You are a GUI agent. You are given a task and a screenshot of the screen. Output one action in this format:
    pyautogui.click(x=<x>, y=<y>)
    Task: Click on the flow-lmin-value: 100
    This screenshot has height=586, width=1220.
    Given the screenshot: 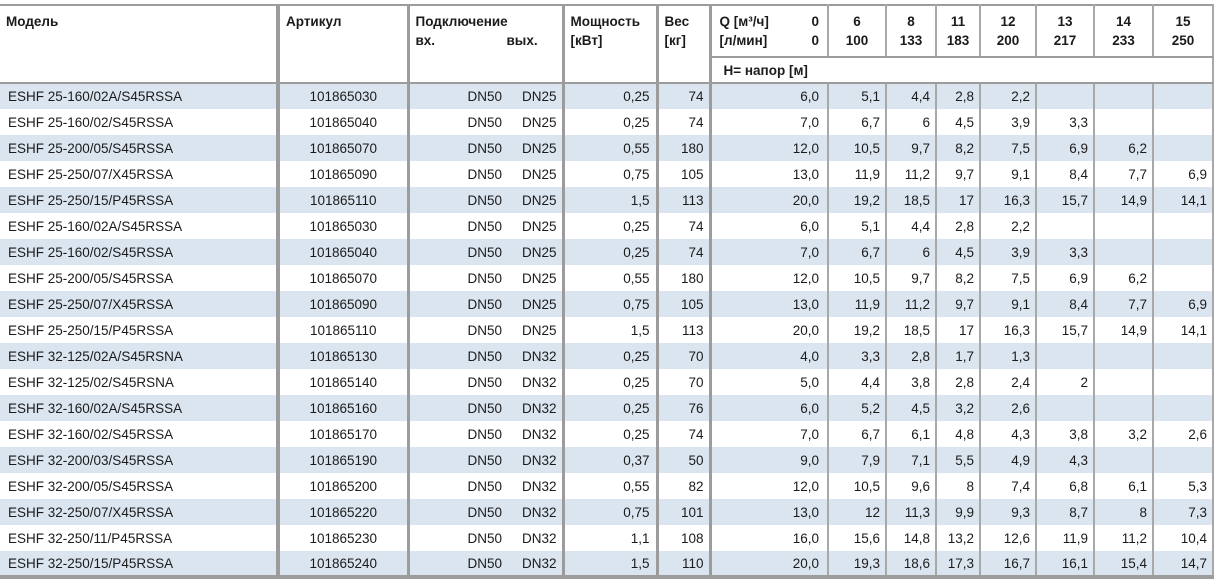 What is the action you would take?
    pyautogui.click(x=857, y=40)
    